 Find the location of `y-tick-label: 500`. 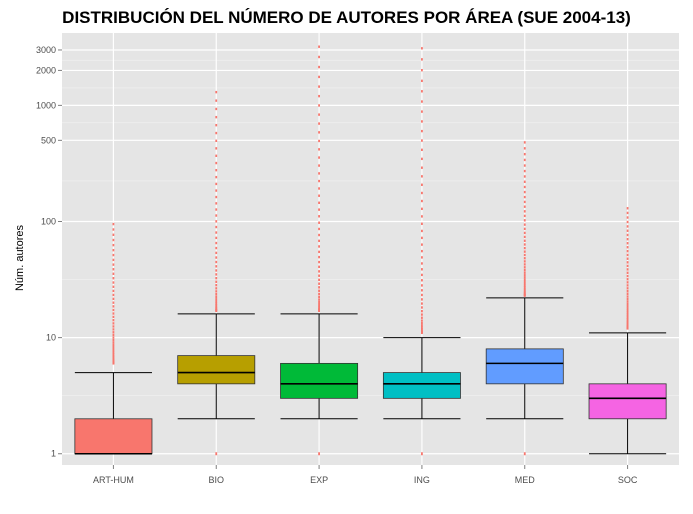

y-tick-label: 500 is located at coordinates (48, 140).